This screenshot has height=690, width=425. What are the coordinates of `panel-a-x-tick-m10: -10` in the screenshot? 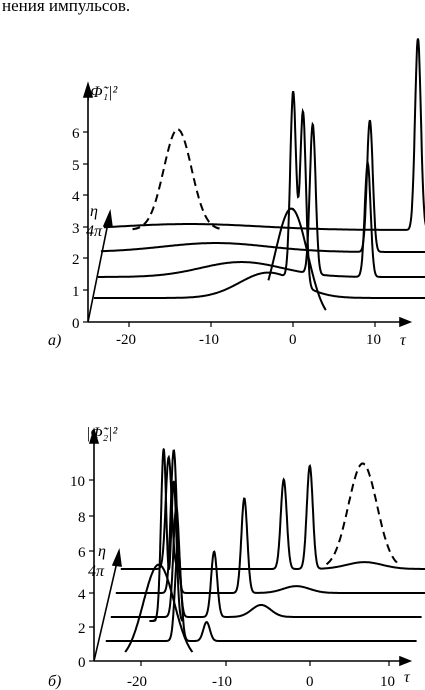 It's located at (209, 340).